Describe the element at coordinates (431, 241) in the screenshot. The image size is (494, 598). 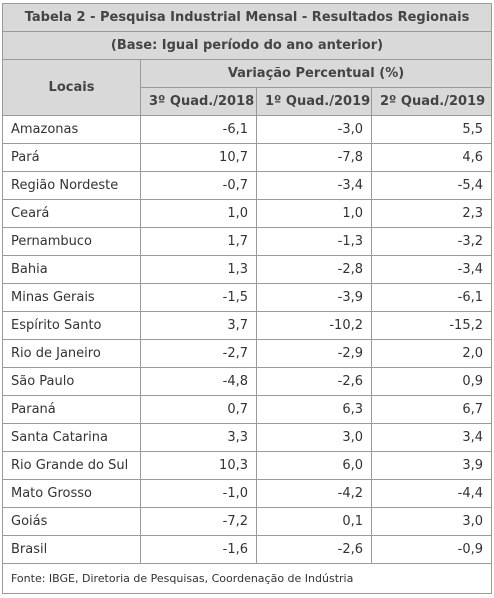
I see `value-cell: -3,2` at that location.